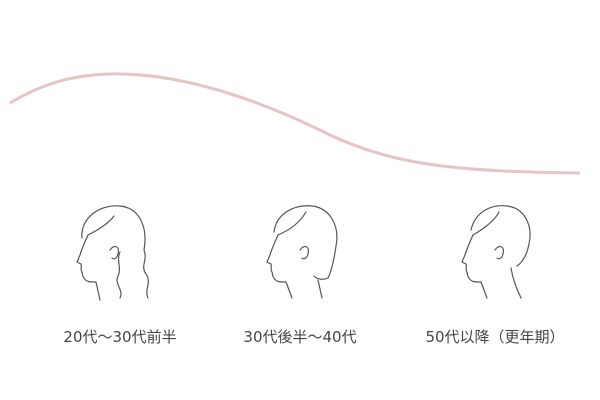 Image resolution: width=600 pixels, height=400 pixels. What do you see at coordinates (299, 337) in the screenshot?
I see `stage-label: 30代後半〜40代` at bounding box center [299, 337].